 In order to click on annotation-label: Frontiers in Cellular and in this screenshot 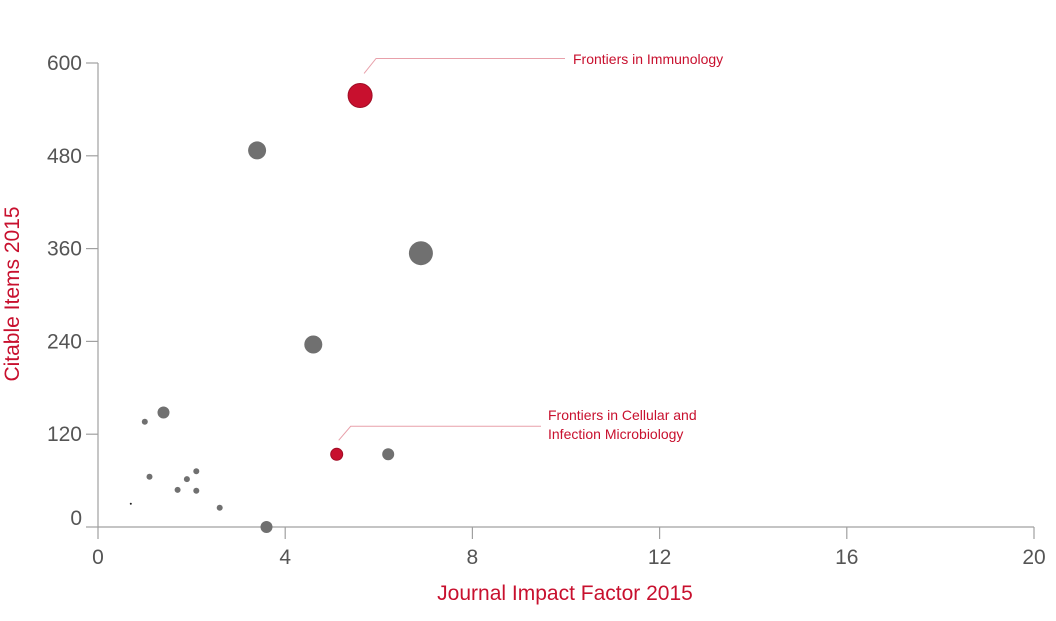, I will do `click(622, 415)`.